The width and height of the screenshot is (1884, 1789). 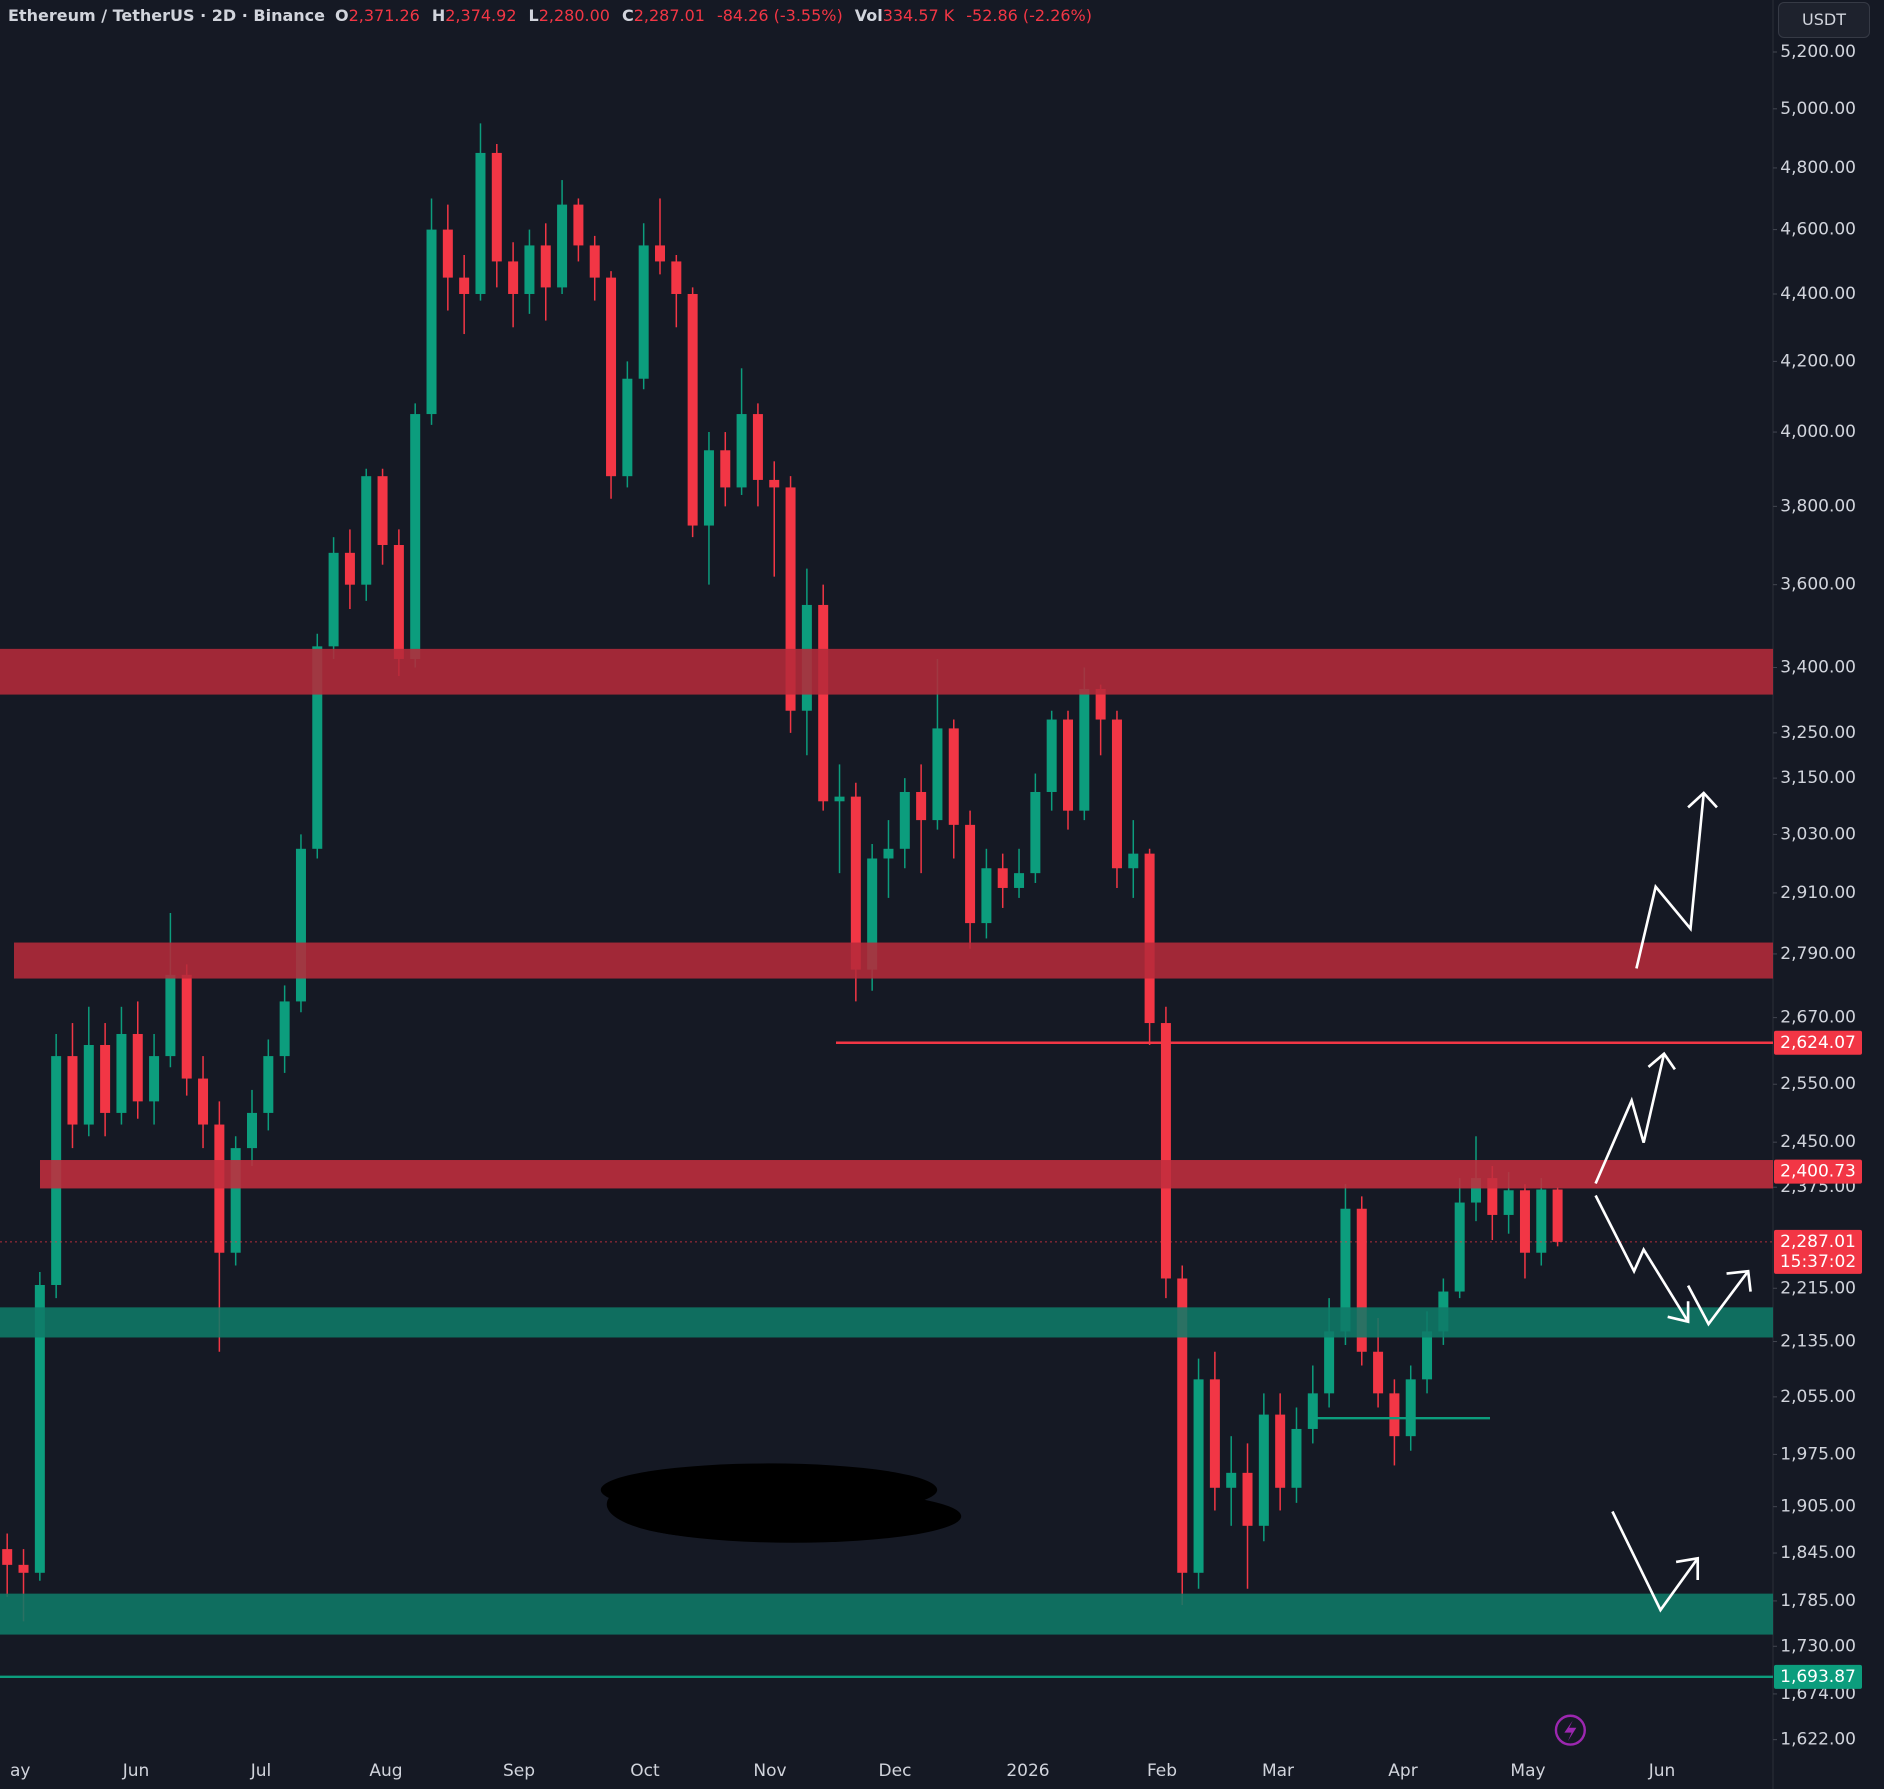 I want to click on y-tick-label: 1,975.00, so click(x=1818, y=1454).